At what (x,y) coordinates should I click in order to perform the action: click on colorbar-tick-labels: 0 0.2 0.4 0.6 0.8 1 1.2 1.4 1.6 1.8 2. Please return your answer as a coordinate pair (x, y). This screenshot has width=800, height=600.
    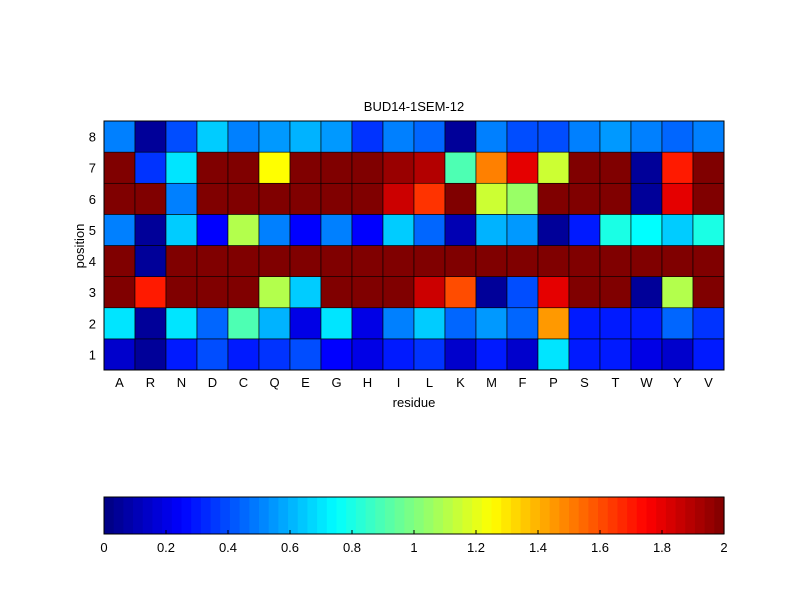
    Looking at the image, I should click on (414, 542).